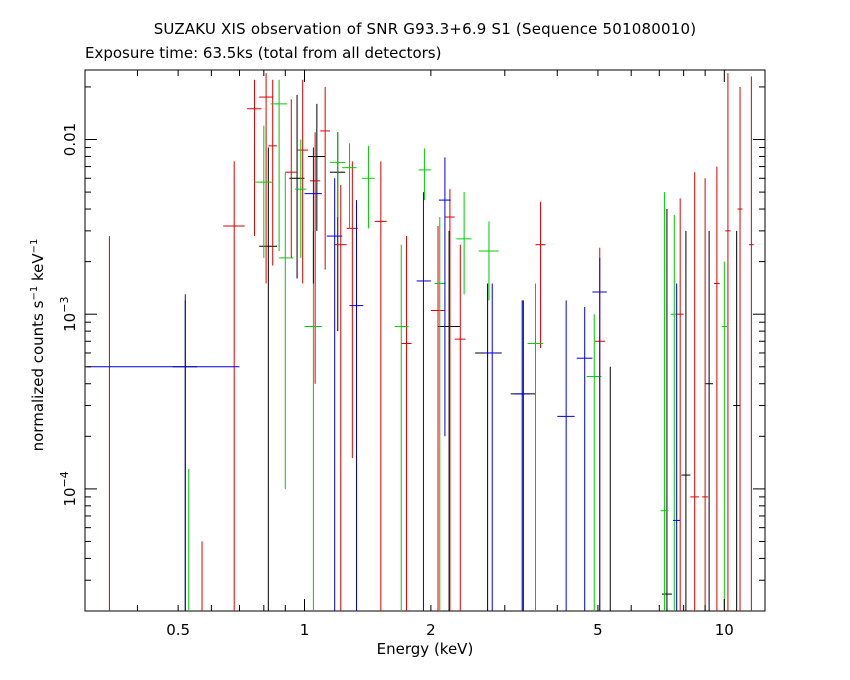  Describe the element at coordinates (34, 293) in the screenshot. I see `y-axis-label-exp1: −1` at that location.